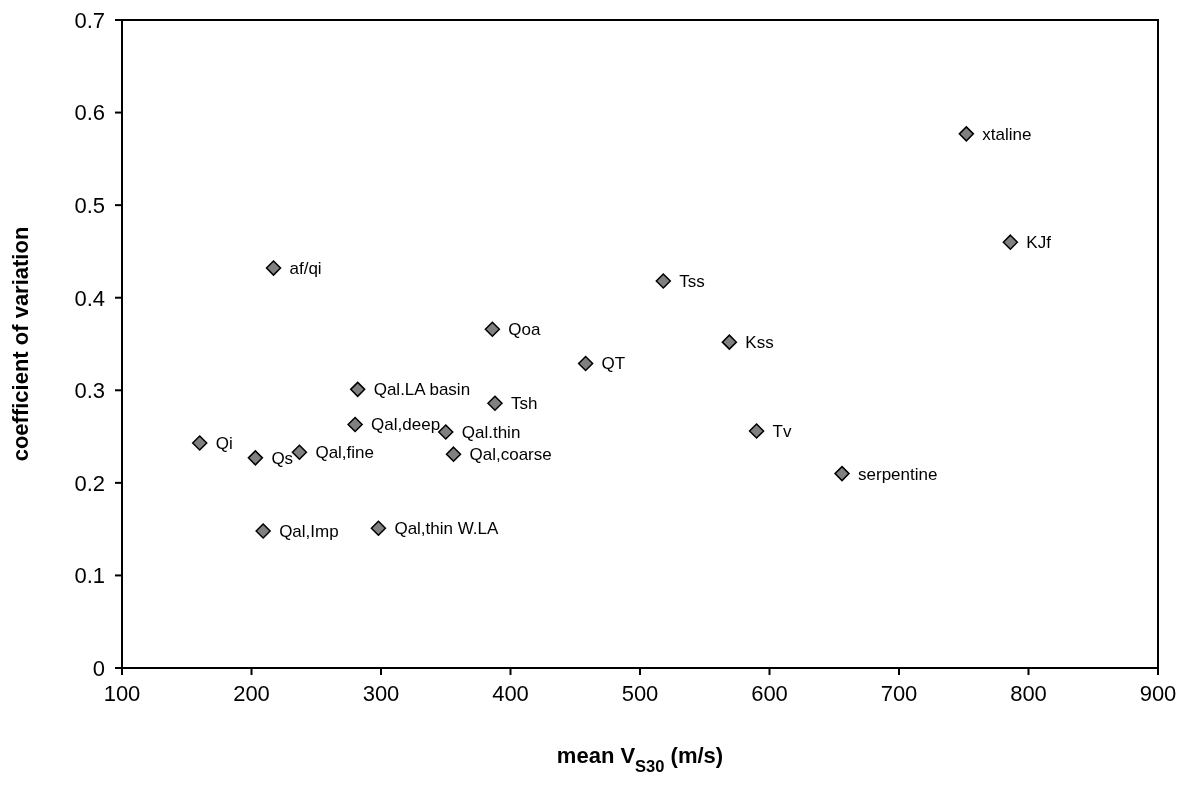 Image resolution: width=1203 pixels, height=791 pixels. I want to click on annotation: Tsh, so click(524, 404).